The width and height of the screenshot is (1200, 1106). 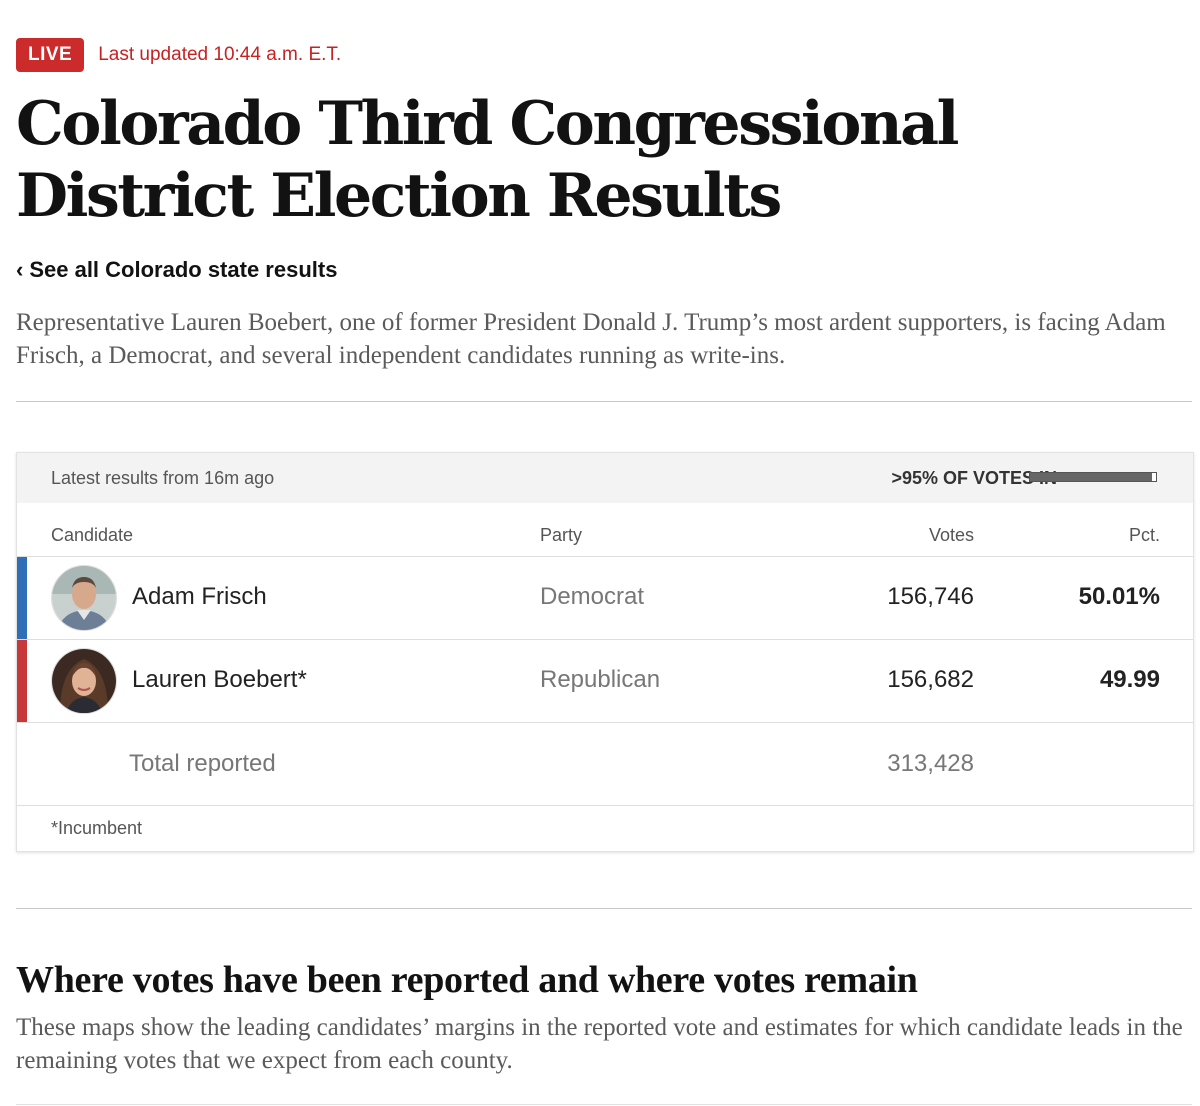 I want to click on last-updated-text: Last updated 10:44 a.m. E.T., so click(x=220, y=54).